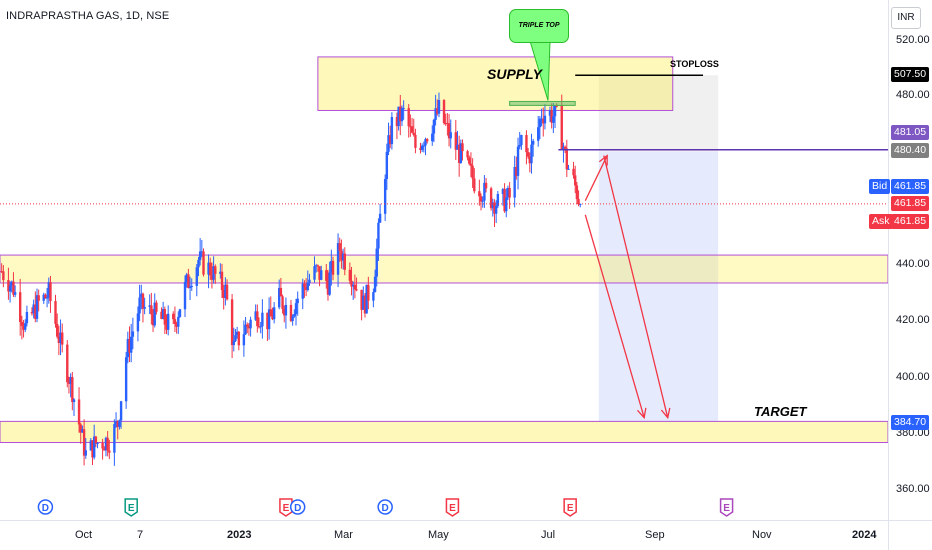  I want to click on arrow-head, so click(603, 160).